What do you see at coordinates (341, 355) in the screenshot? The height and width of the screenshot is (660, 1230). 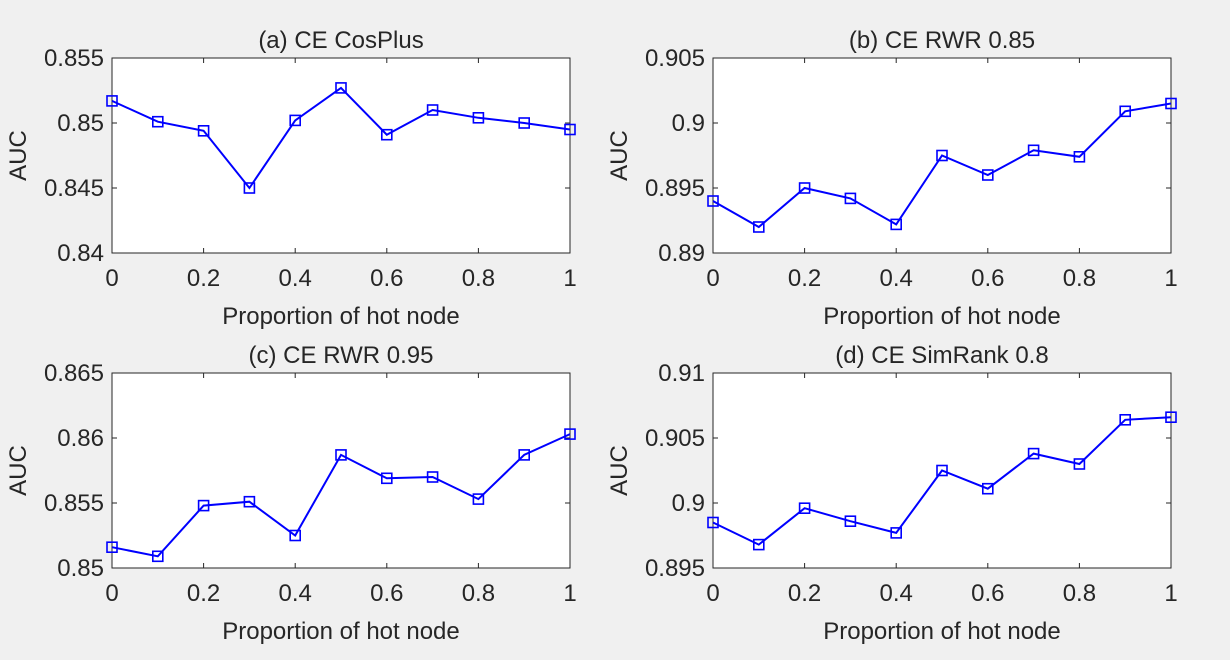 I see `chart-title: (c) CE RWR 0.95` at bounding box center [341, 355].